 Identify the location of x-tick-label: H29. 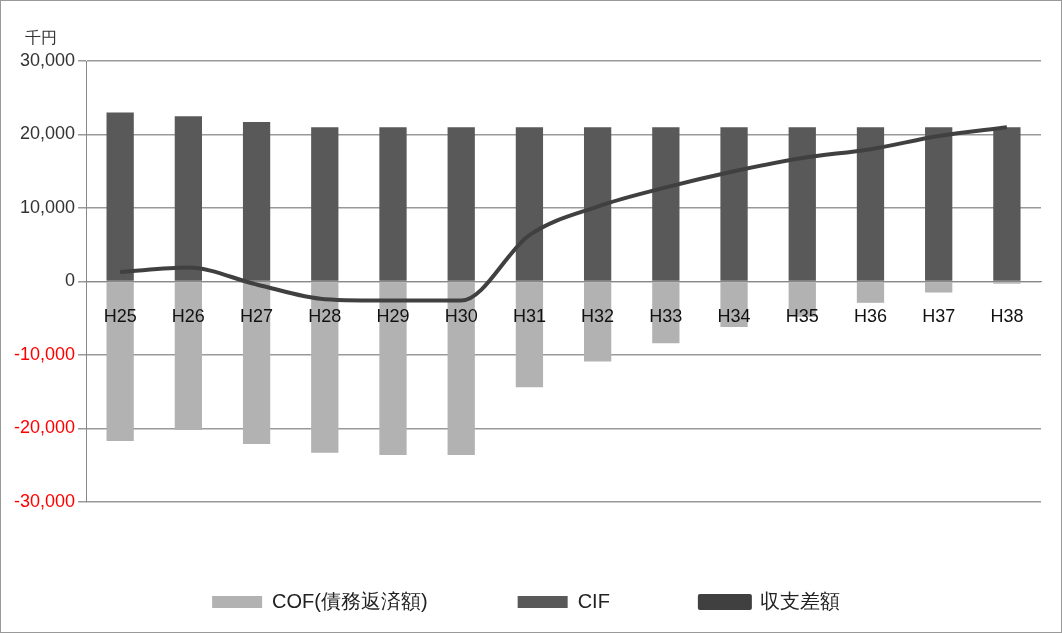
(393, 316).